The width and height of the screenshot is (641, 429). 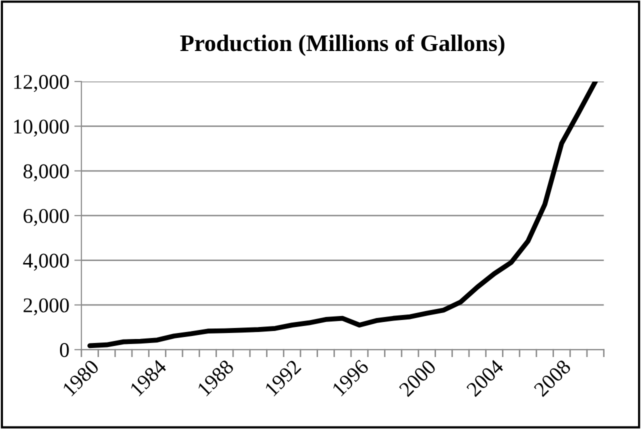 I want to click on y-tick-label: 0, so click(x=64, y=350).